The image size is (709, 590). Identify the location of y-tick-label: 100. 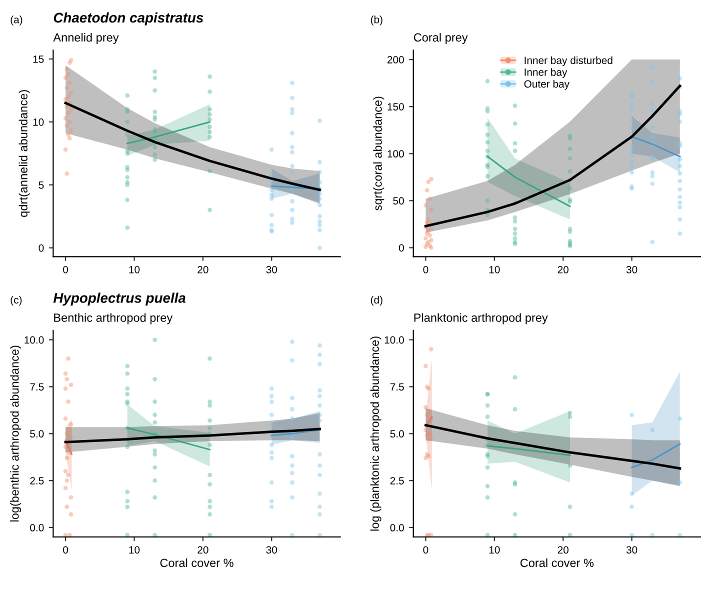
(396, 154).